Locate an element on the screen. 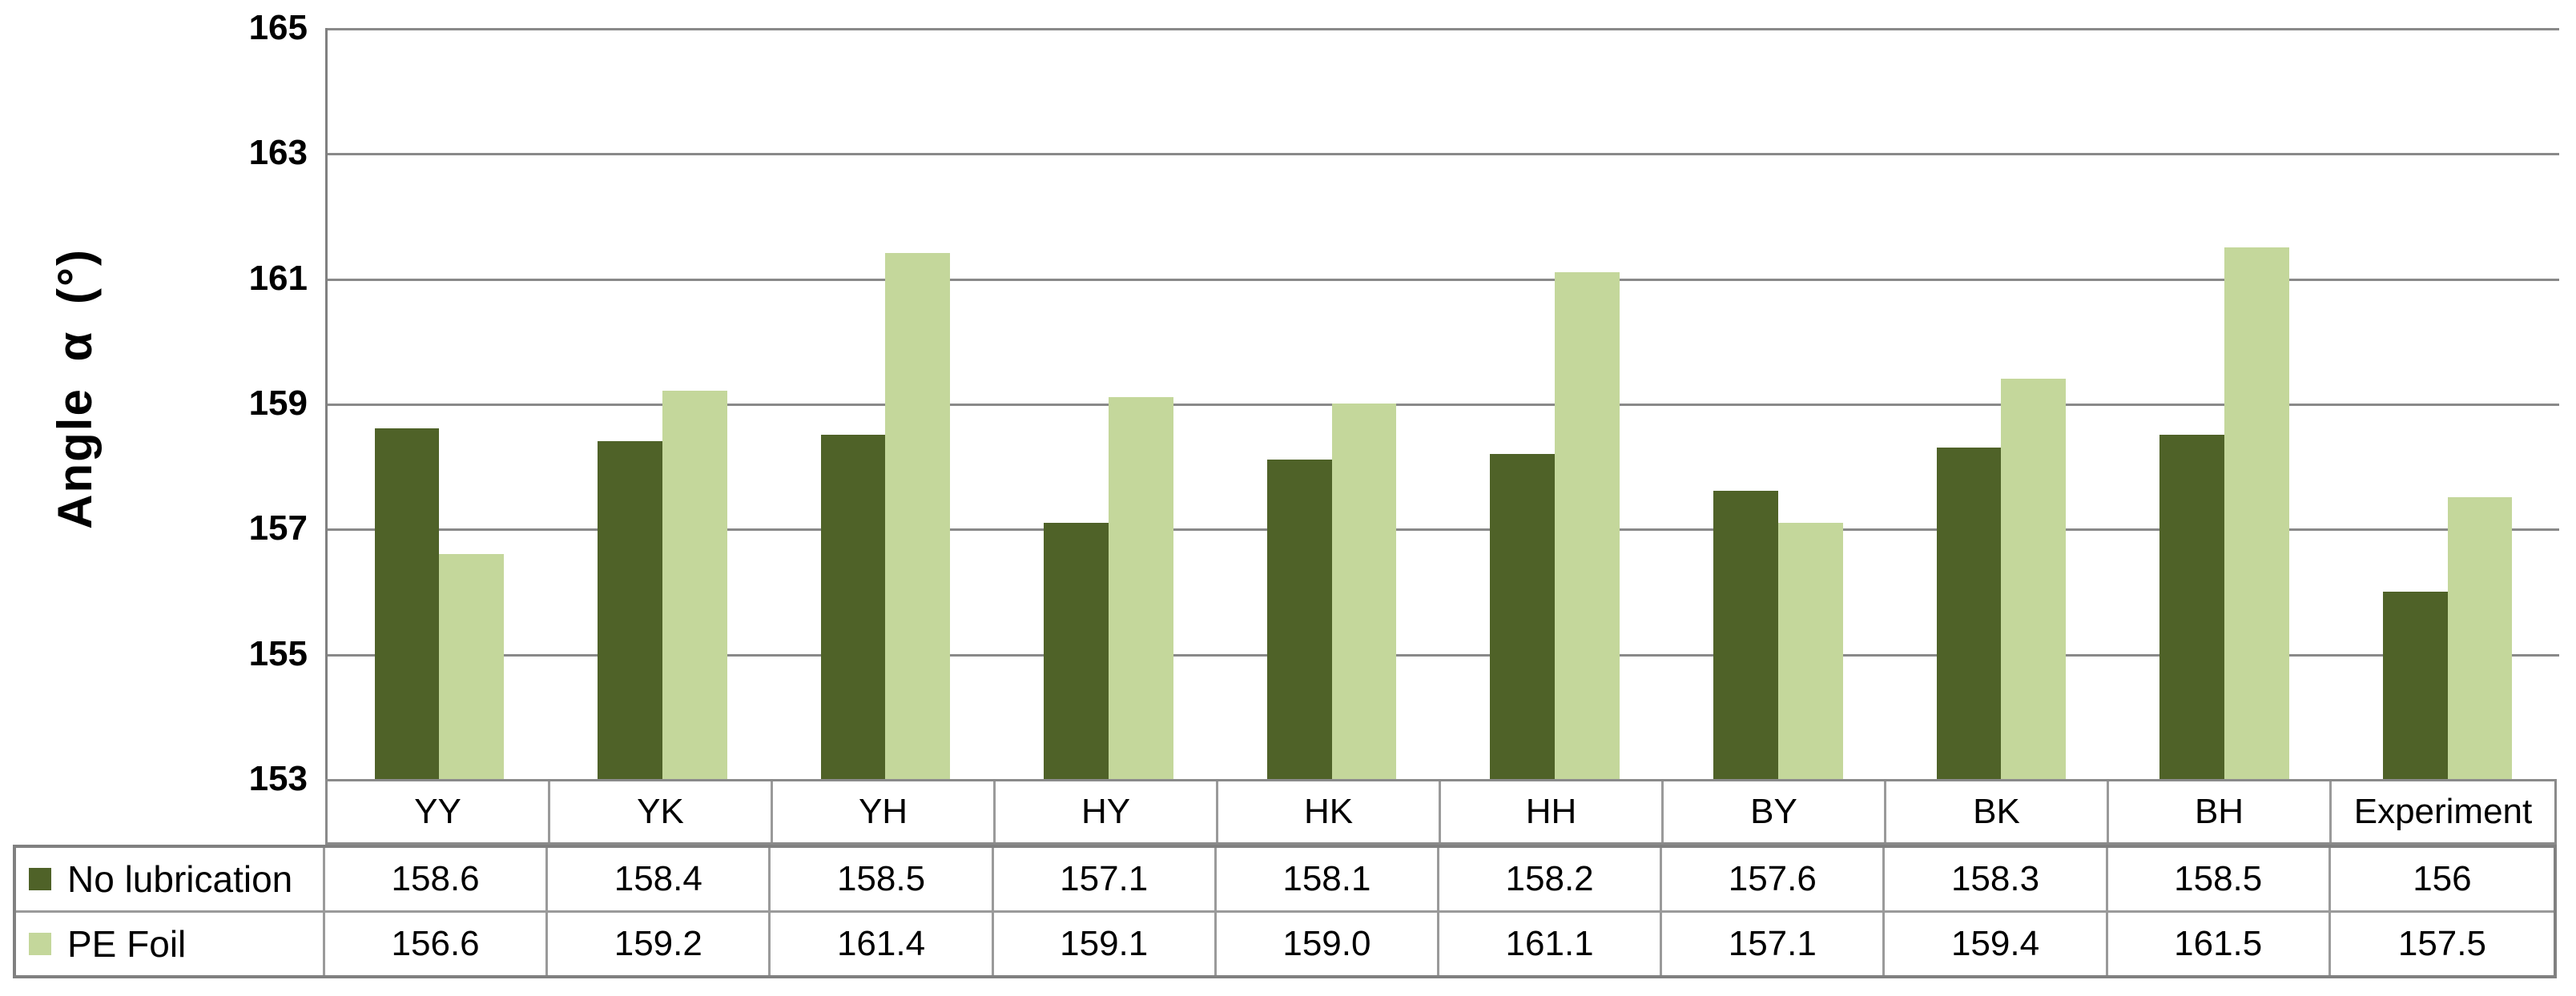  bar-no-lubrication-yy is located at coordinates (407, 603).